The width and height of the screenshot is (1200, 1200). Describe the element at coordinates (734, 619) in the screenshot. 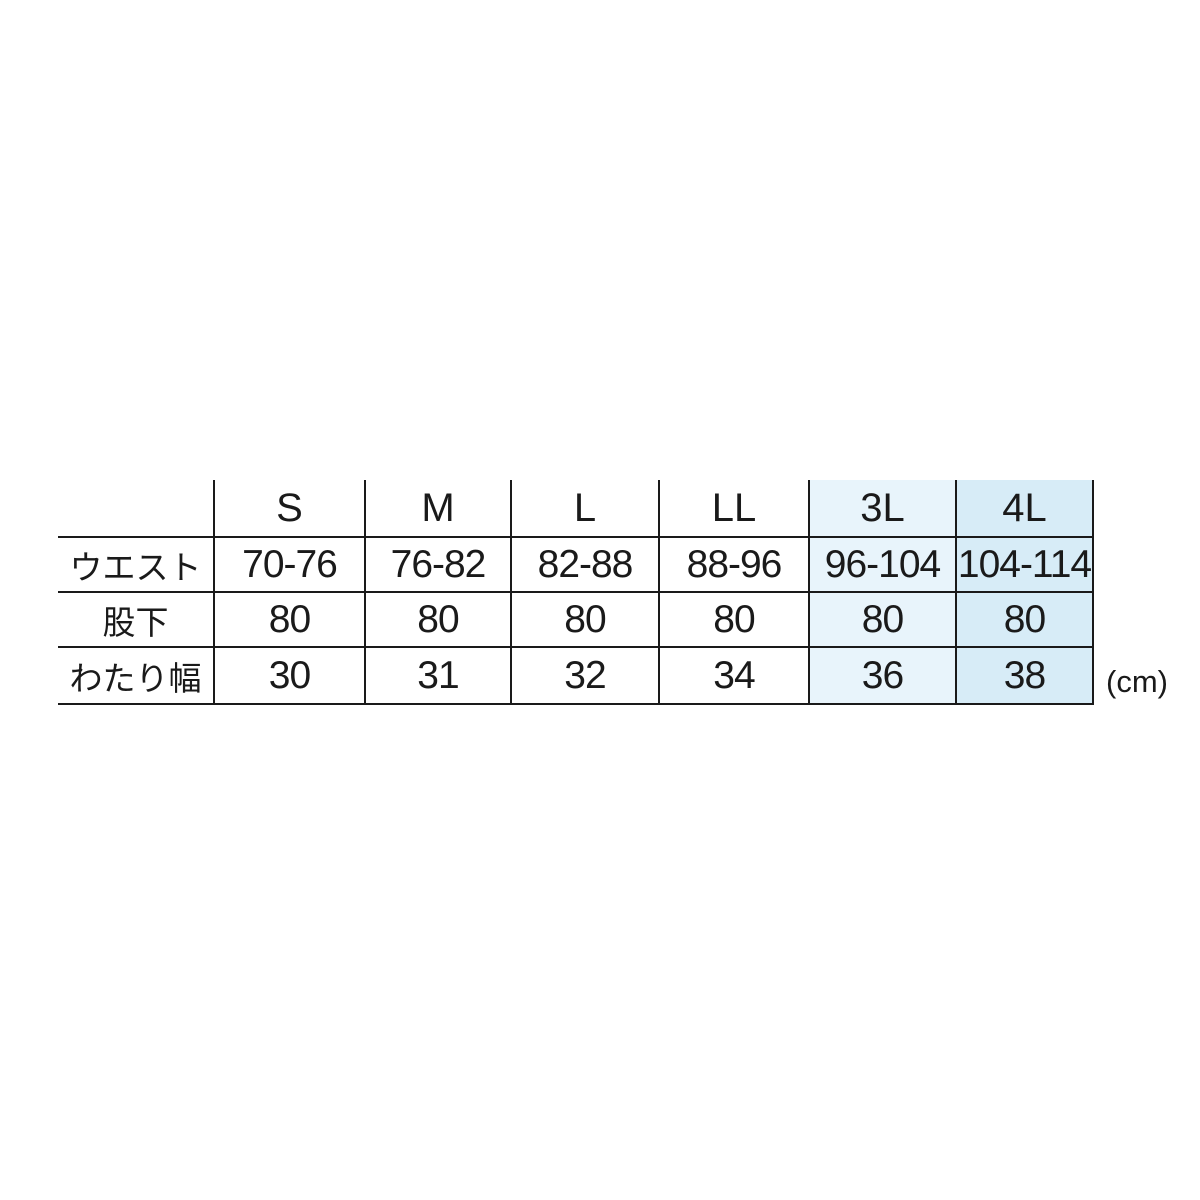

I see `cell-inseam-ll: 80` at that location.